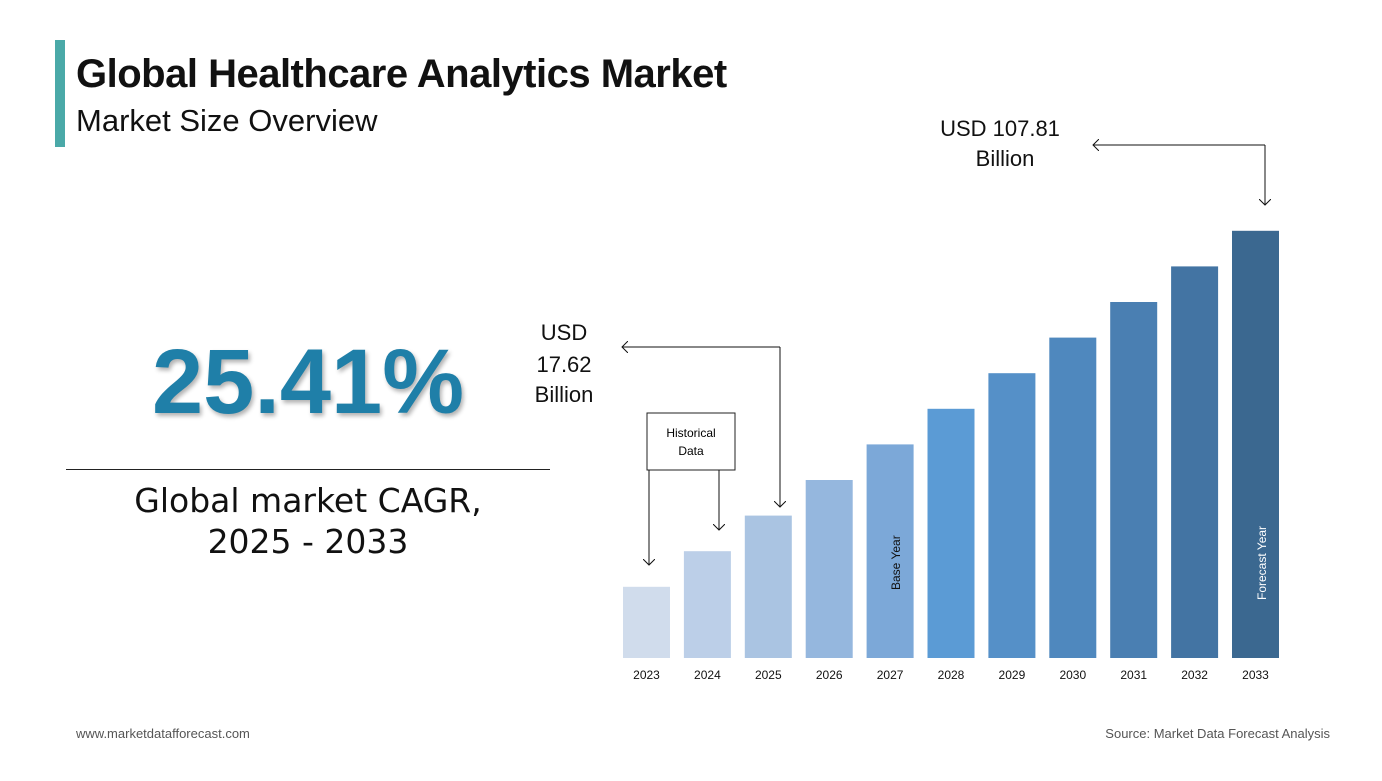 This screenshot has height=781, width=1382. Describe the element at coordinates (1255, 675) in the screenshot. I see `x-tick-label: 2033` at that location.